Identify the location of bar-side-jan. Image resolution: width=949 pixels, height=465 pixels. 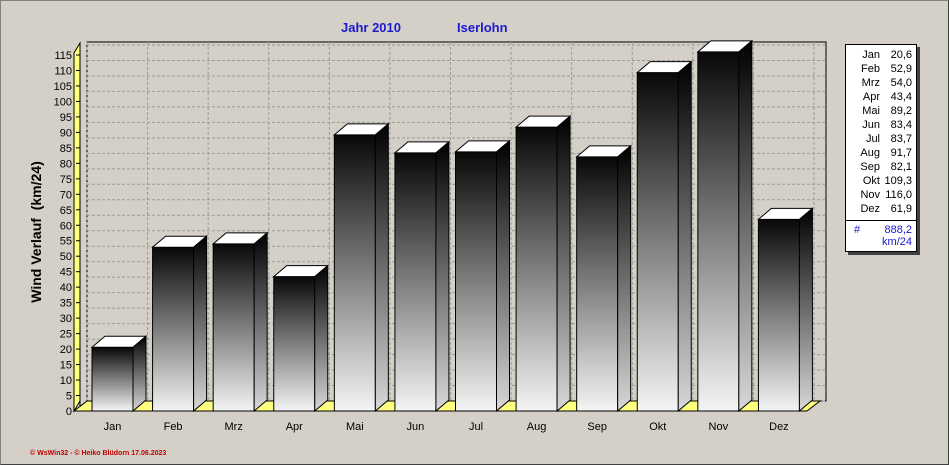
(139, 374).